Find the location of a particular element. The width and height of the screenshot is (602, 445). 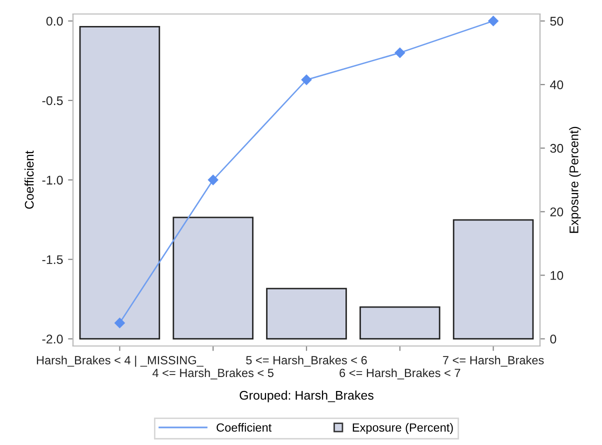

legend-label: Coefficient is located at coordinates (244, 427).